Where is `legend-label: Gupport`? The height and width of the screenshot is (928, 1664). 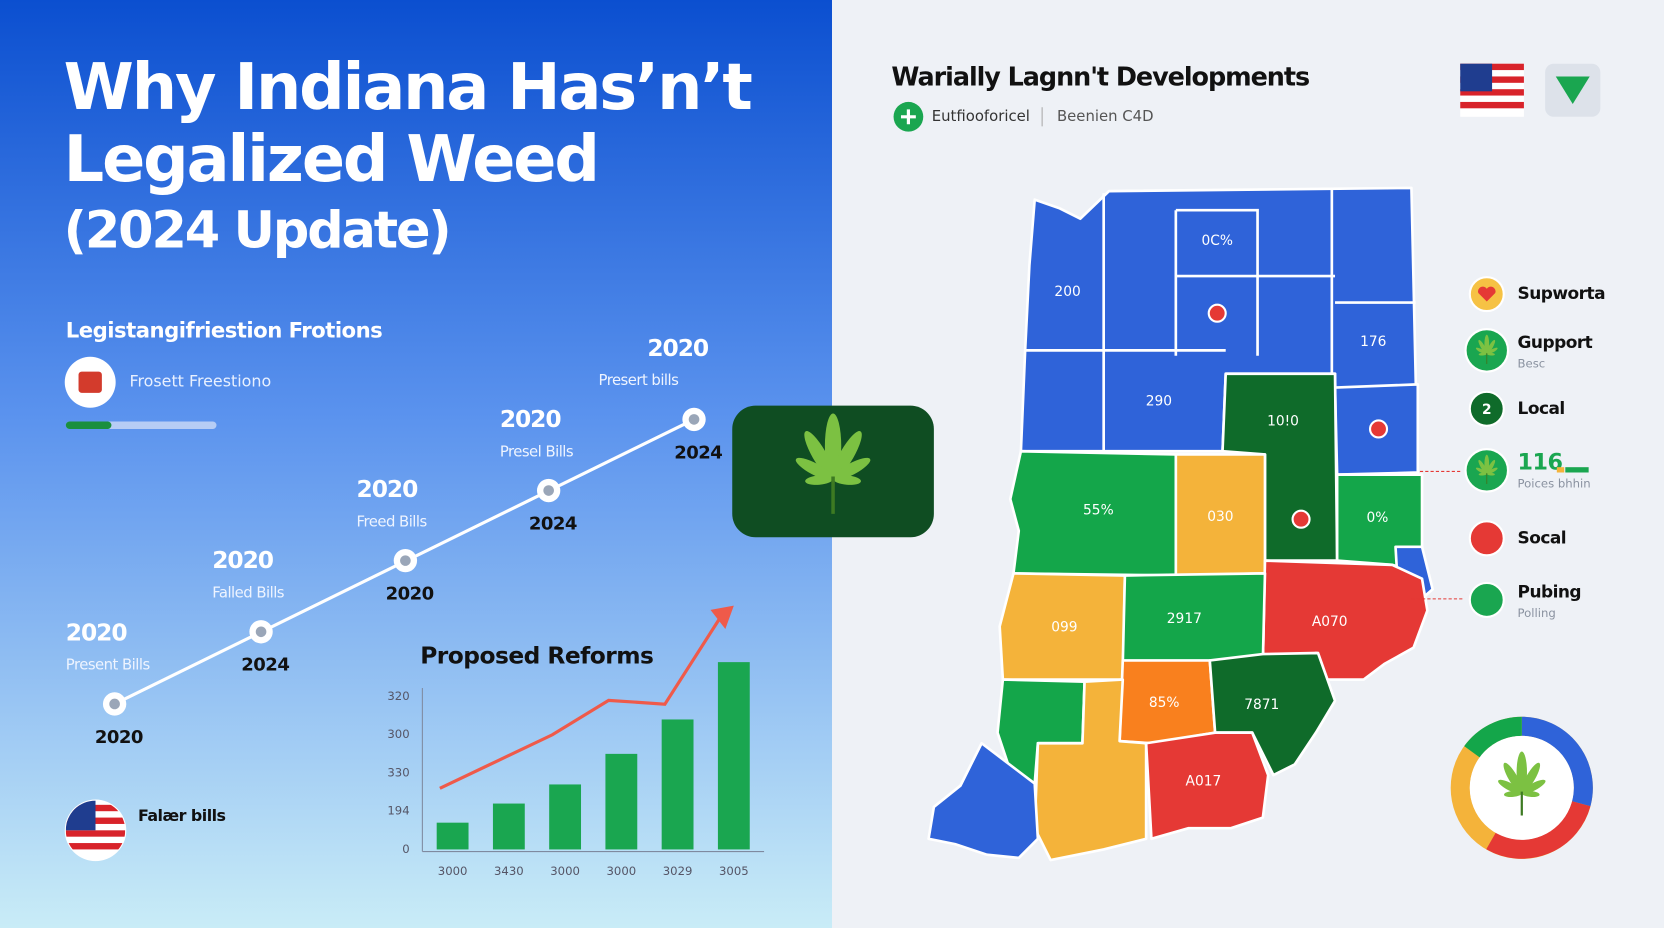 legend-label: Gupport is located at coordinates (1555, 343).